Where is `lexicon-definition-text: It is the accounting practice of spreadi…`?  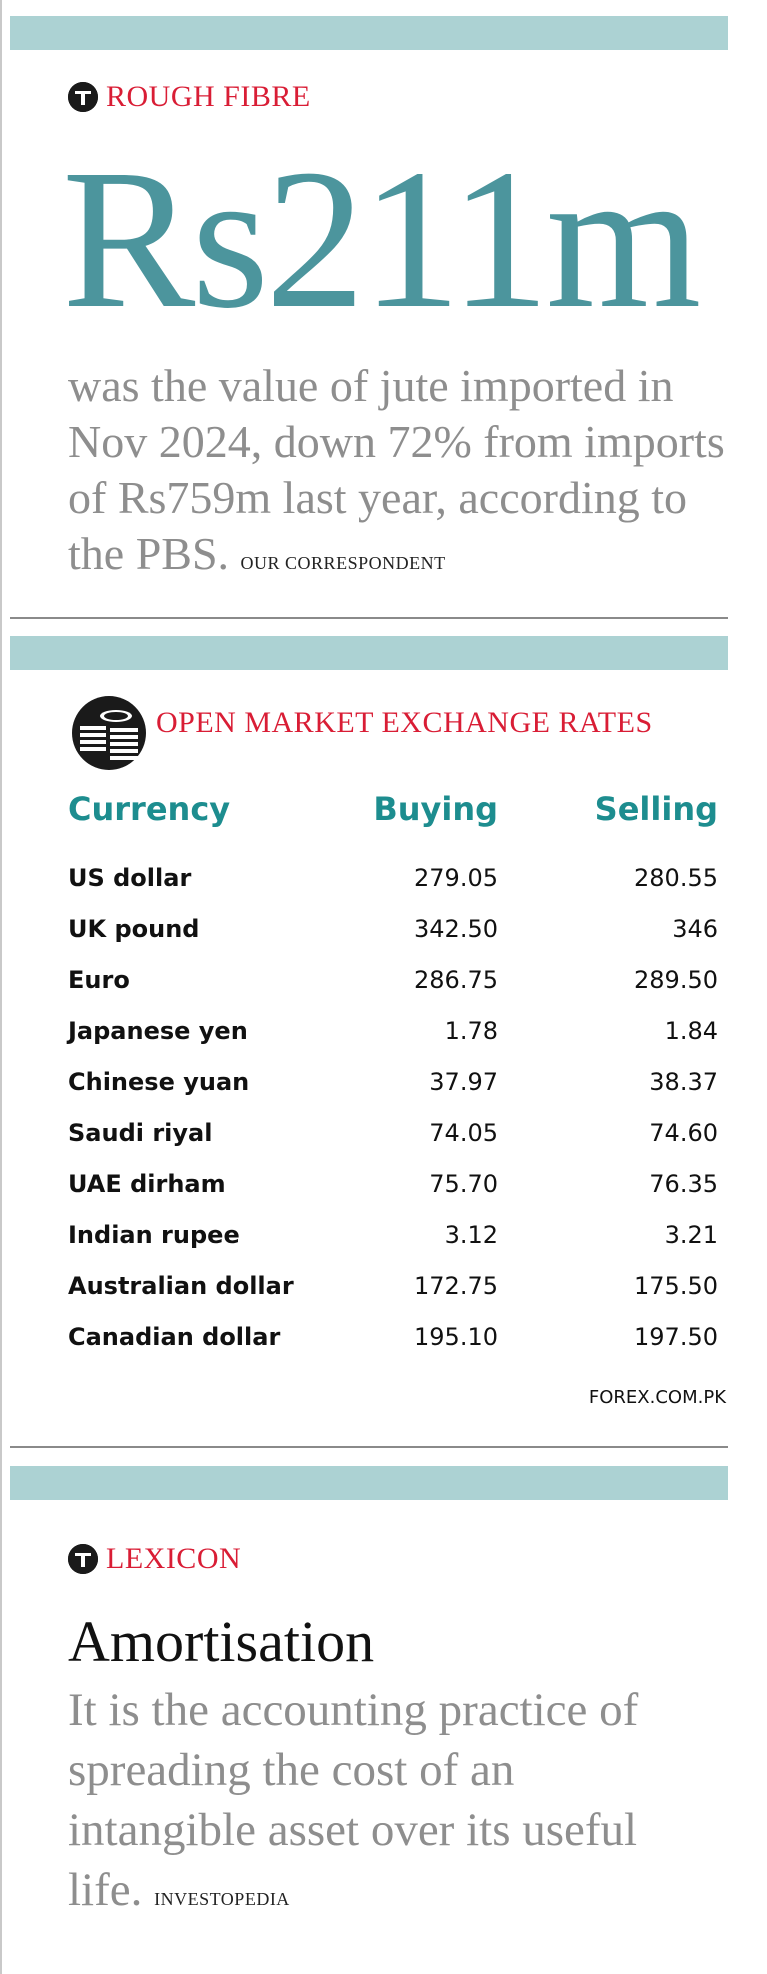 lexicon-definition-text: It is the accounting practice of spreadi… is located at coordinates (353, 1800).